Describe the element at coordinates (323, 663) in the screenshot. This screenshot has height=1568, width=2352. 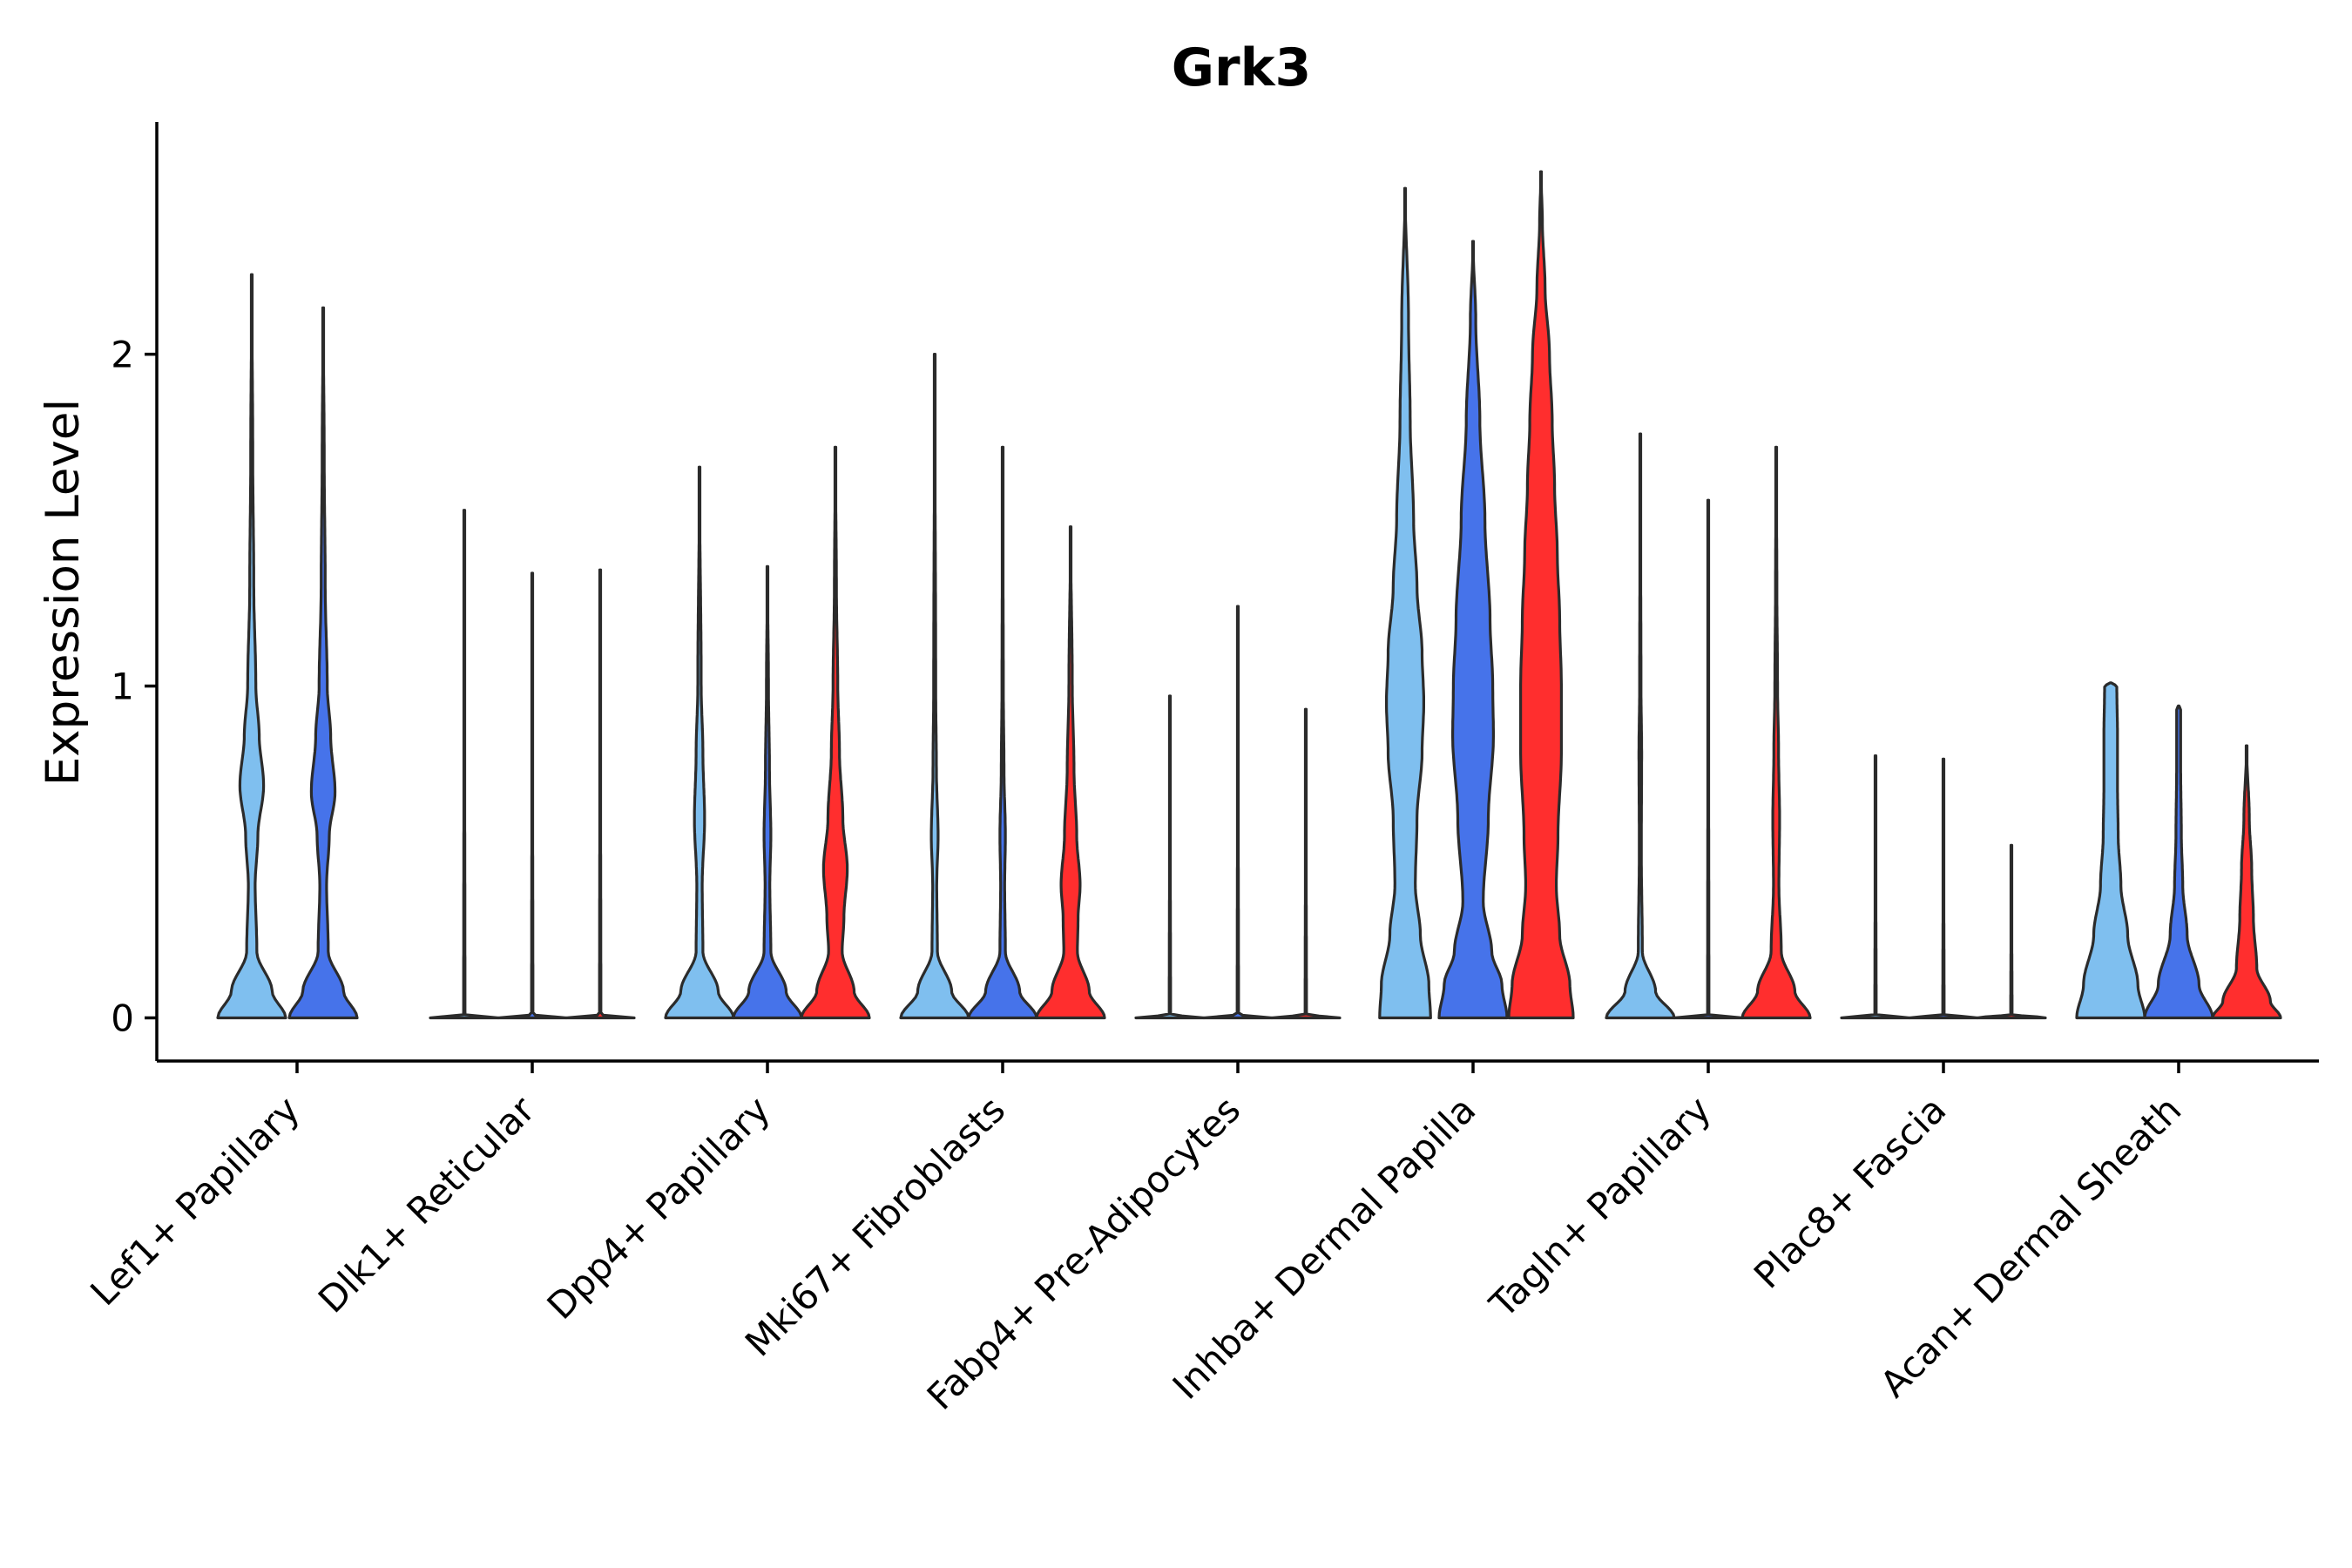
I see `violin-0-blue` at that location.